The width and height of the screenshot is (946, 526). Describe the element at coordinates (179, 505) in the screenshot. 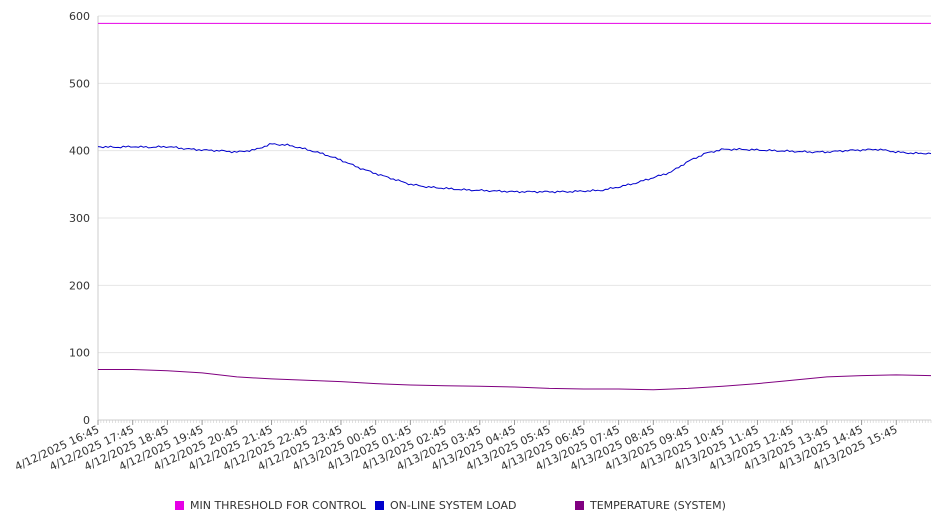

I see `legend-swatch-min-threshold` at that location.